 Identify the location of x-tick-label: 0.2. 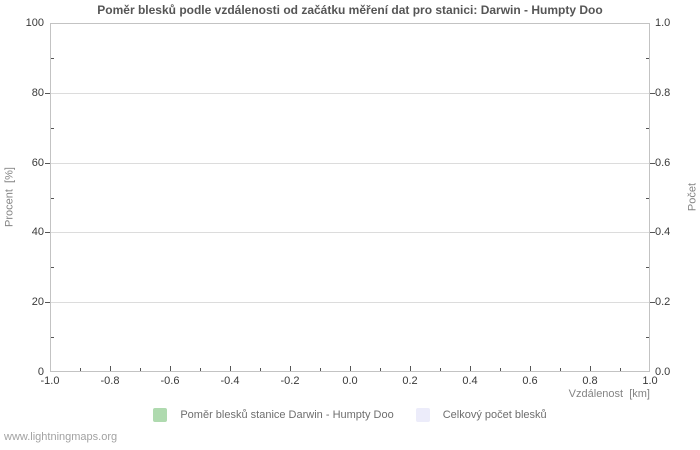
(410, 381).